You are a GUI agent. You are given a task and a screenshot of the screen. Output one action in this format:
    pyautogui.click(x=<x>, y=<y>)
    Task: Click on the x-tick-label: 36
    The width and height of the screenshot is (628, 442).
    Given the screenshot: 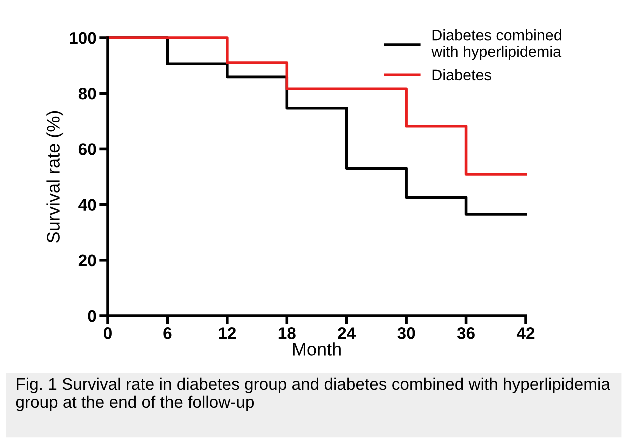 What is the action you would take?
    pyautogui.click(x=466, y=334)
    